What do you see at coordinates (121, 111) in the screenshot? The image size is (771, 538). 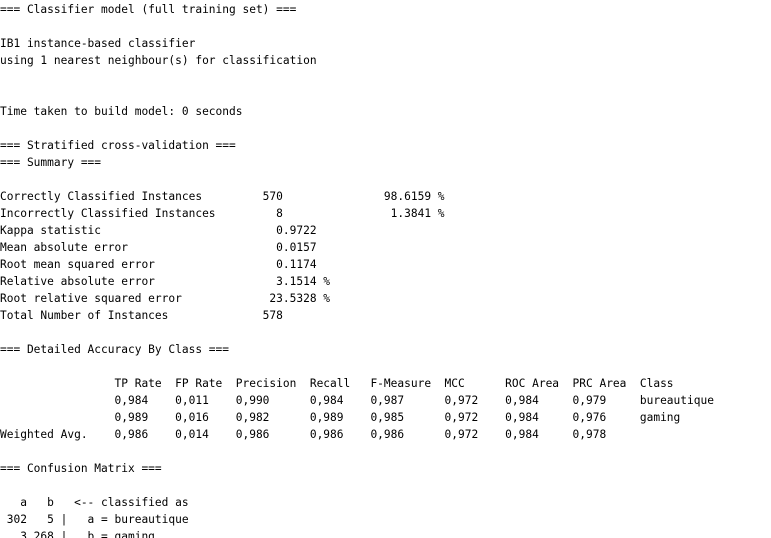 I see `build-time-line: Time taken to build model: 0 seconds` at bounding box center [121, 111].